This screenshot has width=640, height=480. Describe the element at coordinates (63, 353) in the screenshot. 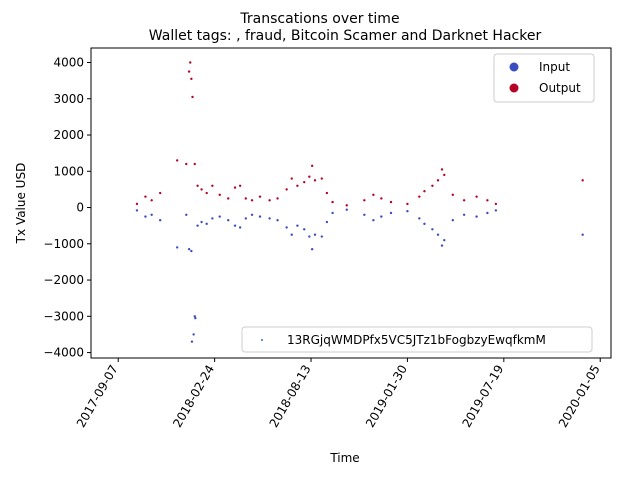

I see `y-tick-label-0: −4000` at that location.